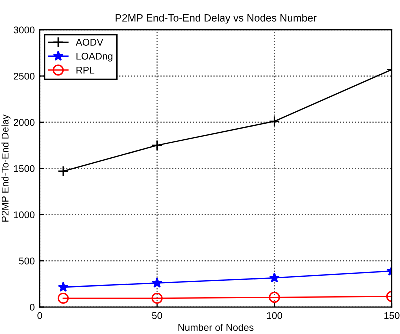 Image resolution: width=400 pixels, height=334 pixels. I want to click on legend-label: RPL, so click(85, 70).